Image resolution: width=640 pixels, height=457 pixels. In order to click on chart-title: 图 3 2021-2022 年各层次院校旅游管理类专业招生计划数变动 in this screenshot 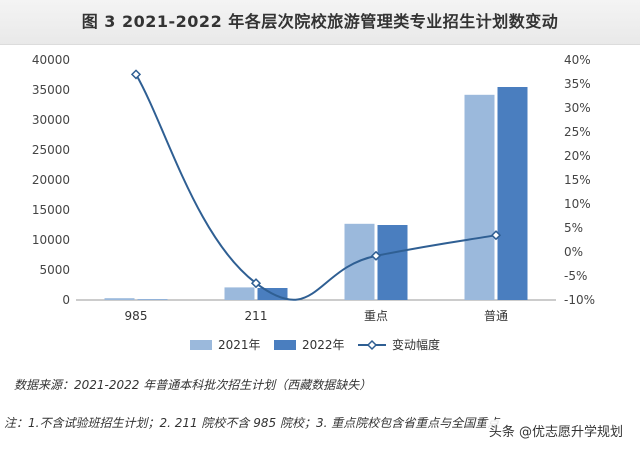, I will do `click(320, 21)`.